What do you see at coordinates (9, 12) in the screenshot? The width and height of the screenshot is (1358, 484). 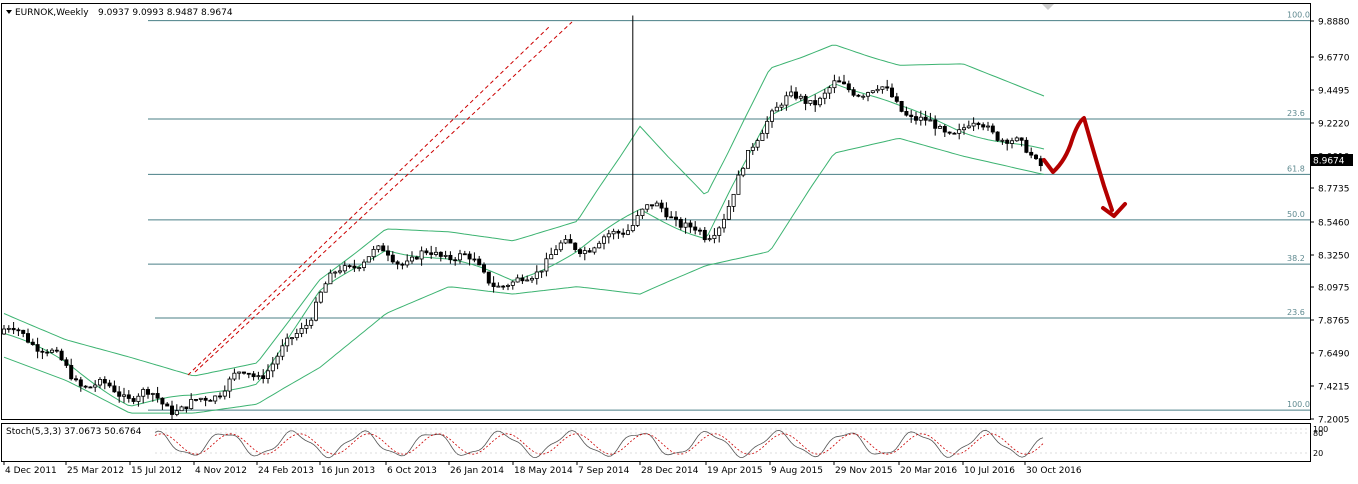 I see `collapse-triangle-icon` at bounding box center [9, 12].